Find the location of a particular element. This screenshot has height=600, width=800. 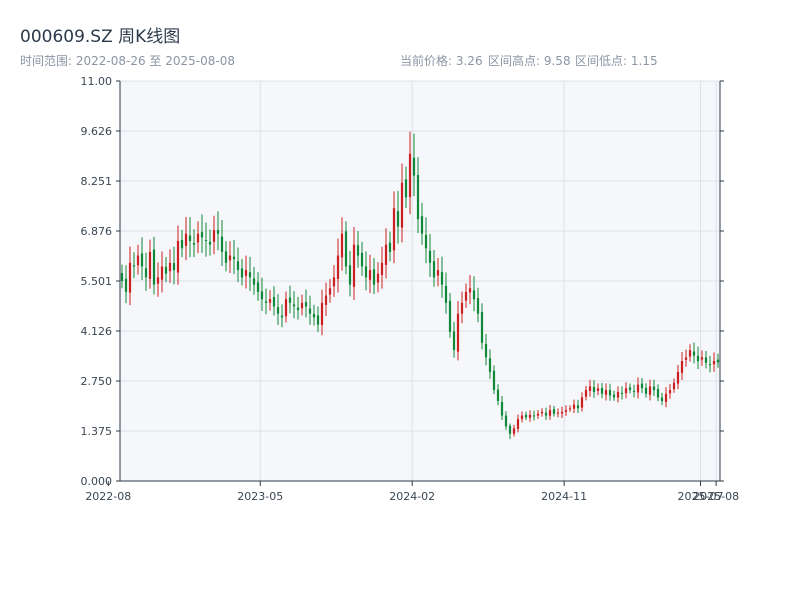

x-tick-label: 2024-11 is located at coordinates (564, 496).